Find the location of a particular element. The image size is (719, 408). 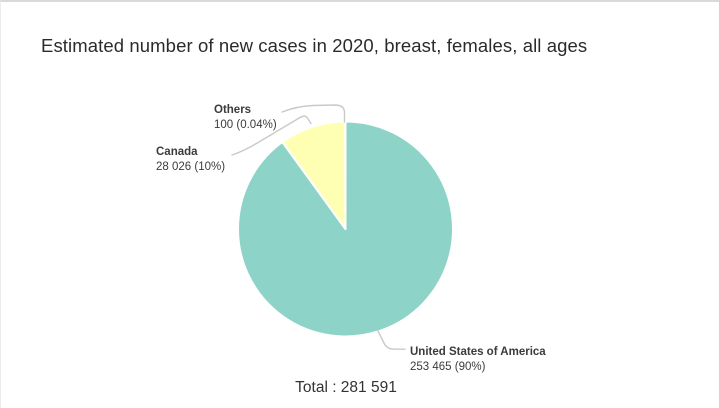

total-label: Total : 281 591 is located at coordinates (346, 387).